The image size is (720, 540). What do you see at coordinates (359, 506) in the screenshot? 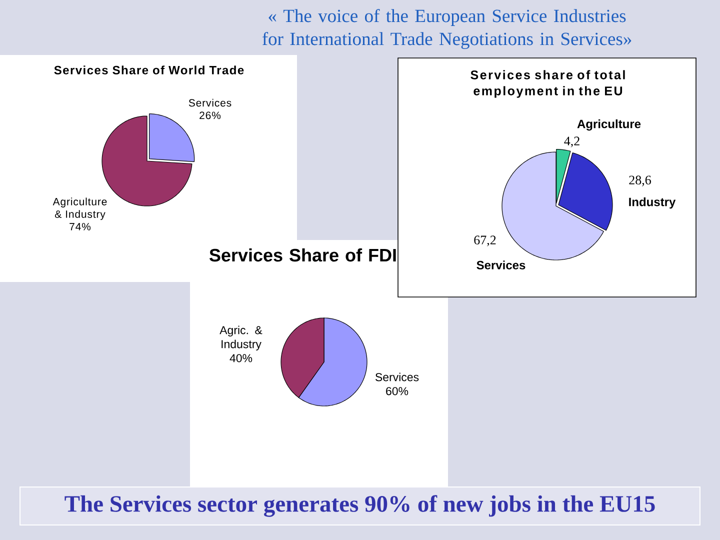
I see `text: The Services sector generates 90% of new jobs in the EU15` at bounding box center [359, 506].